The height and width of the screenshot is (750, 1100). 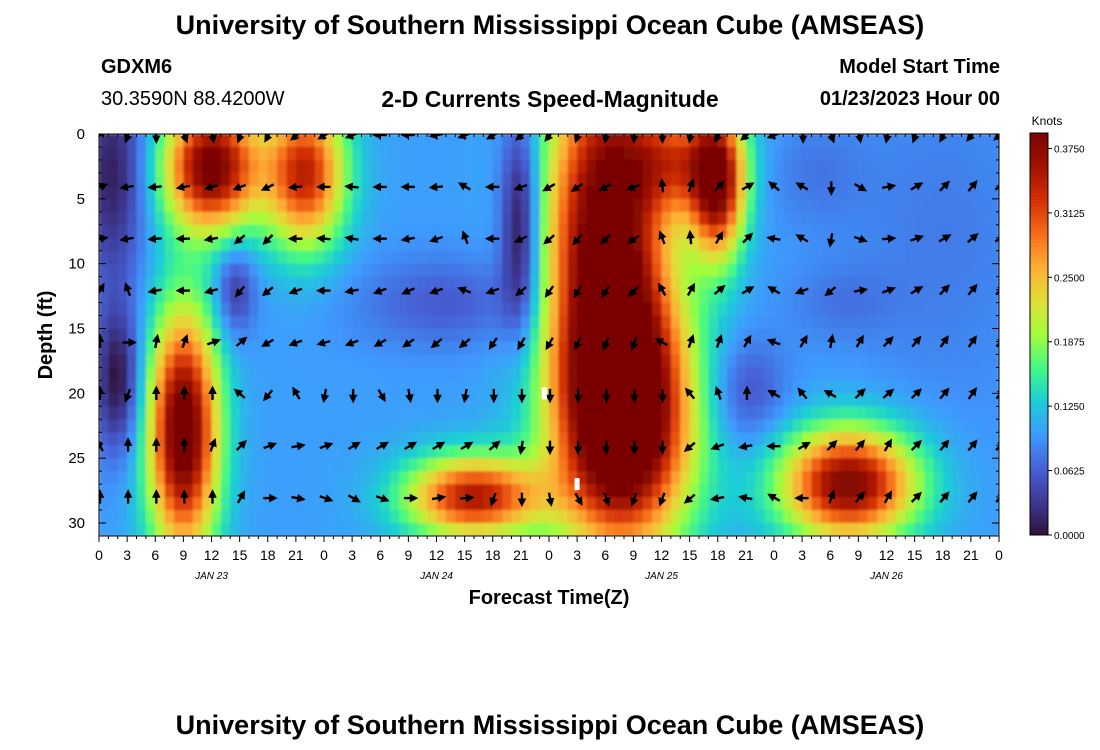 What do you see at coordinates (76, 458) in the screenshot?
I see `y-tick-label: 25` at bounding box center [76, 458].